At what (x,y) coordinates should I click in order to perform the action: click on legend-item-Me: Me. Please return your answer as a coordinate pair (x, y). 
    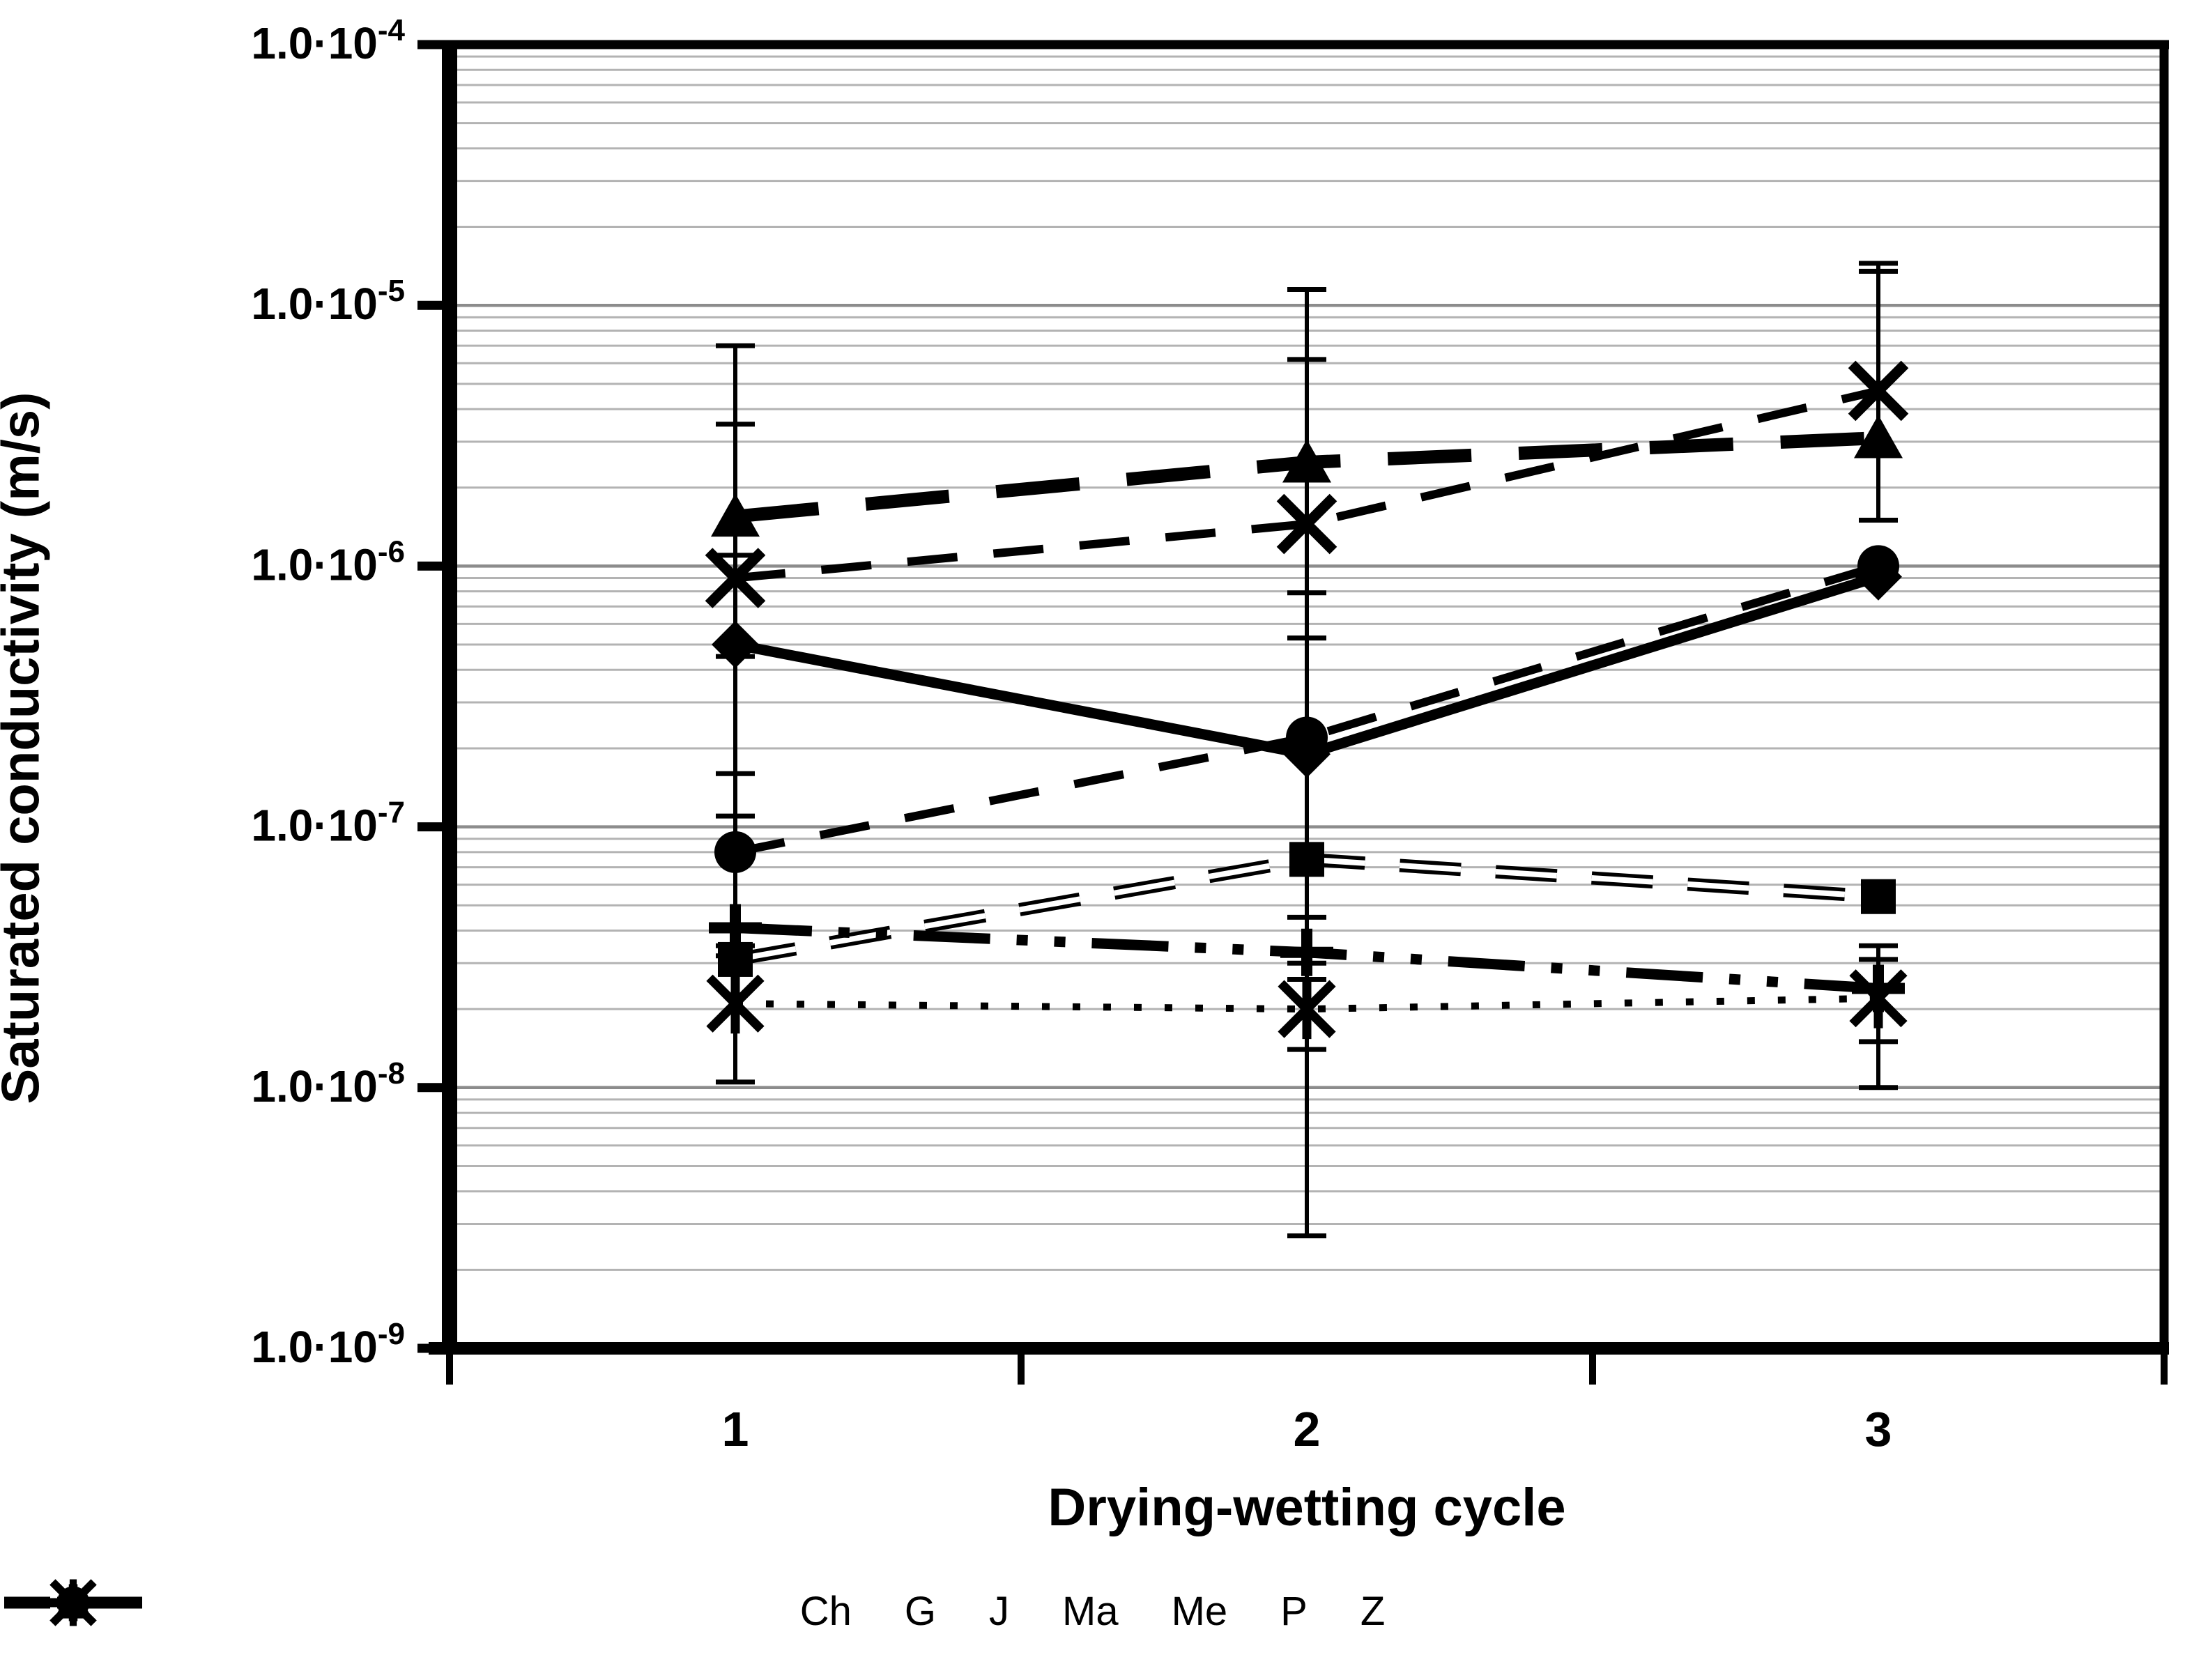
    Looking at the image, I should click on (616, 1610).